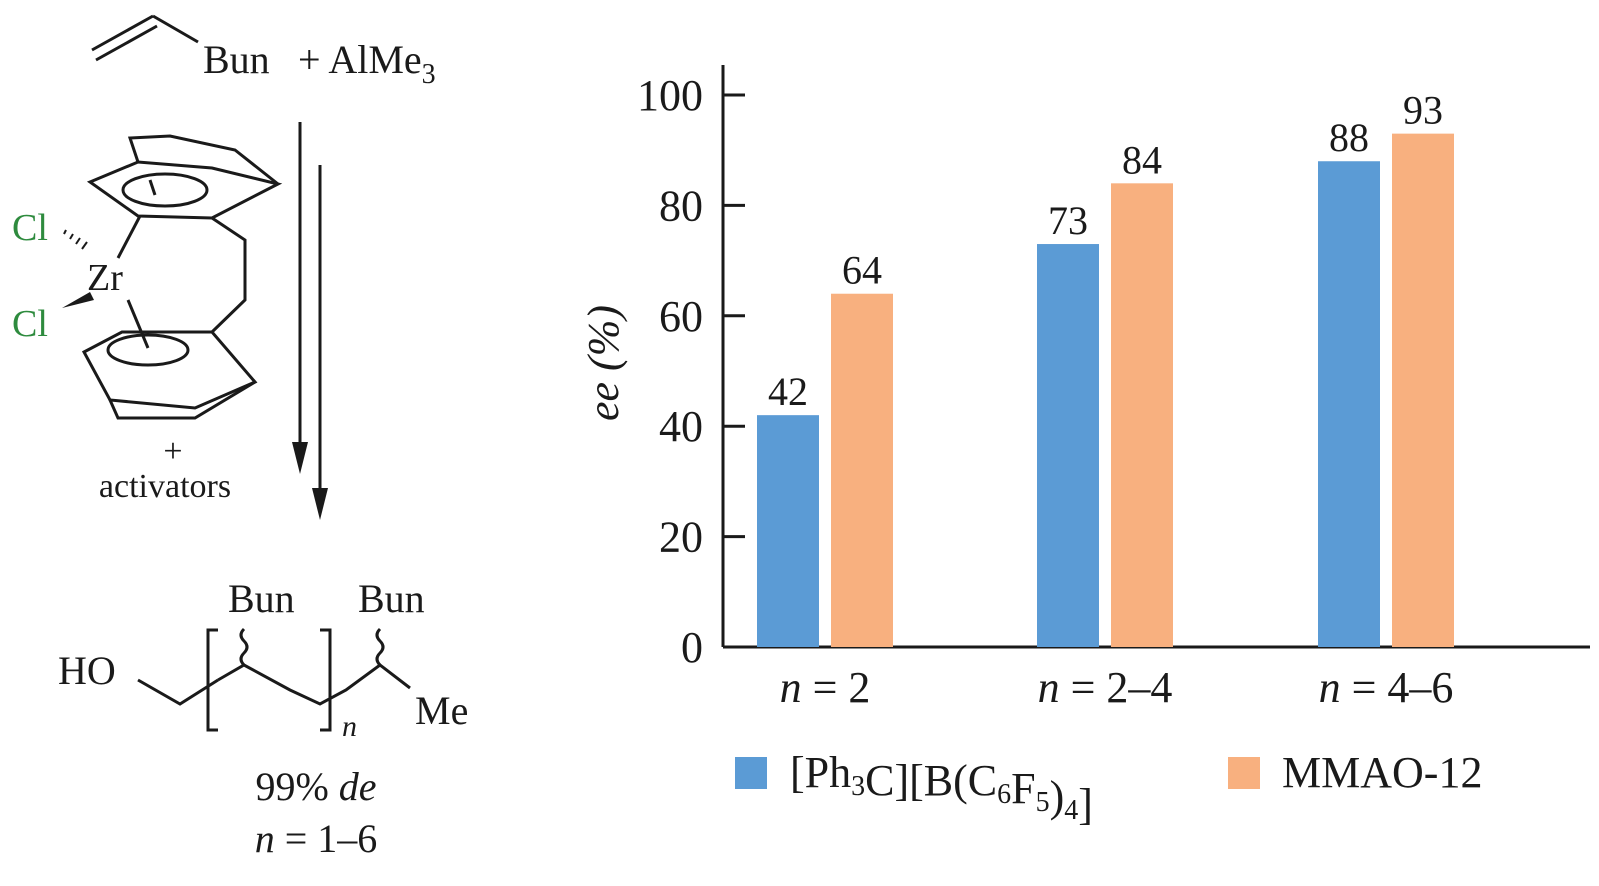  Describe the element at coordinates (316, 838) in the screenshot. I see `n-range-label: n = 1–6` at that location.